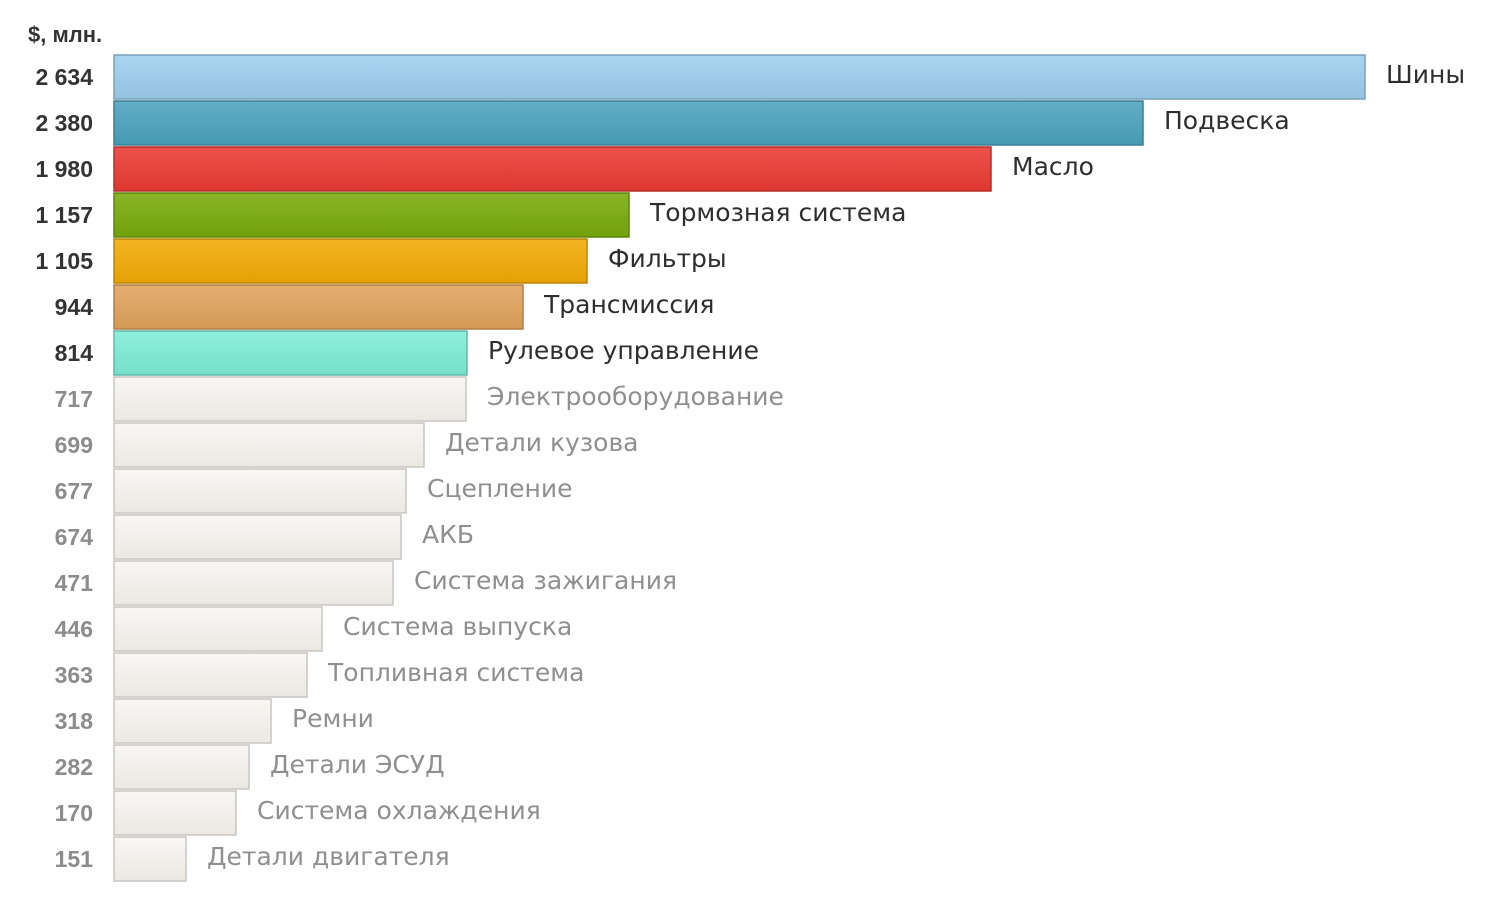 This screenshot has width=1500, height=916. Describe the element at coordinates (74, 353) in the screenshot. I see `value-label: 814` at that location.